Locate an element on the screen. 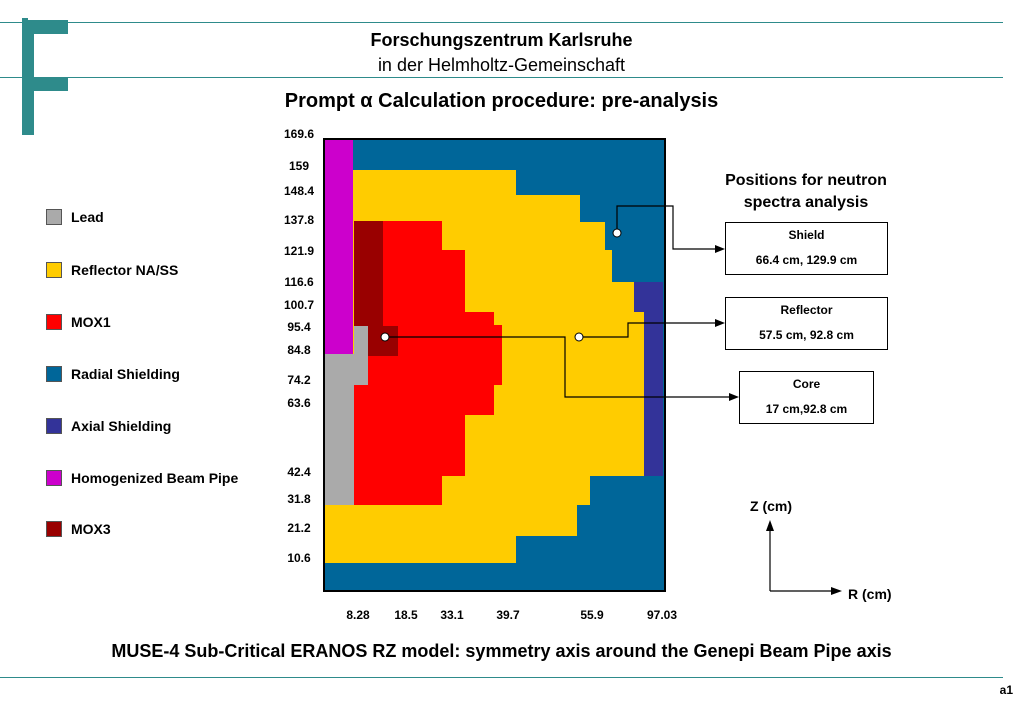 This screenshot has width=1023, height=708. legend-item-radial-shielding: Radial Shielding is located at coordinates (113, 374).